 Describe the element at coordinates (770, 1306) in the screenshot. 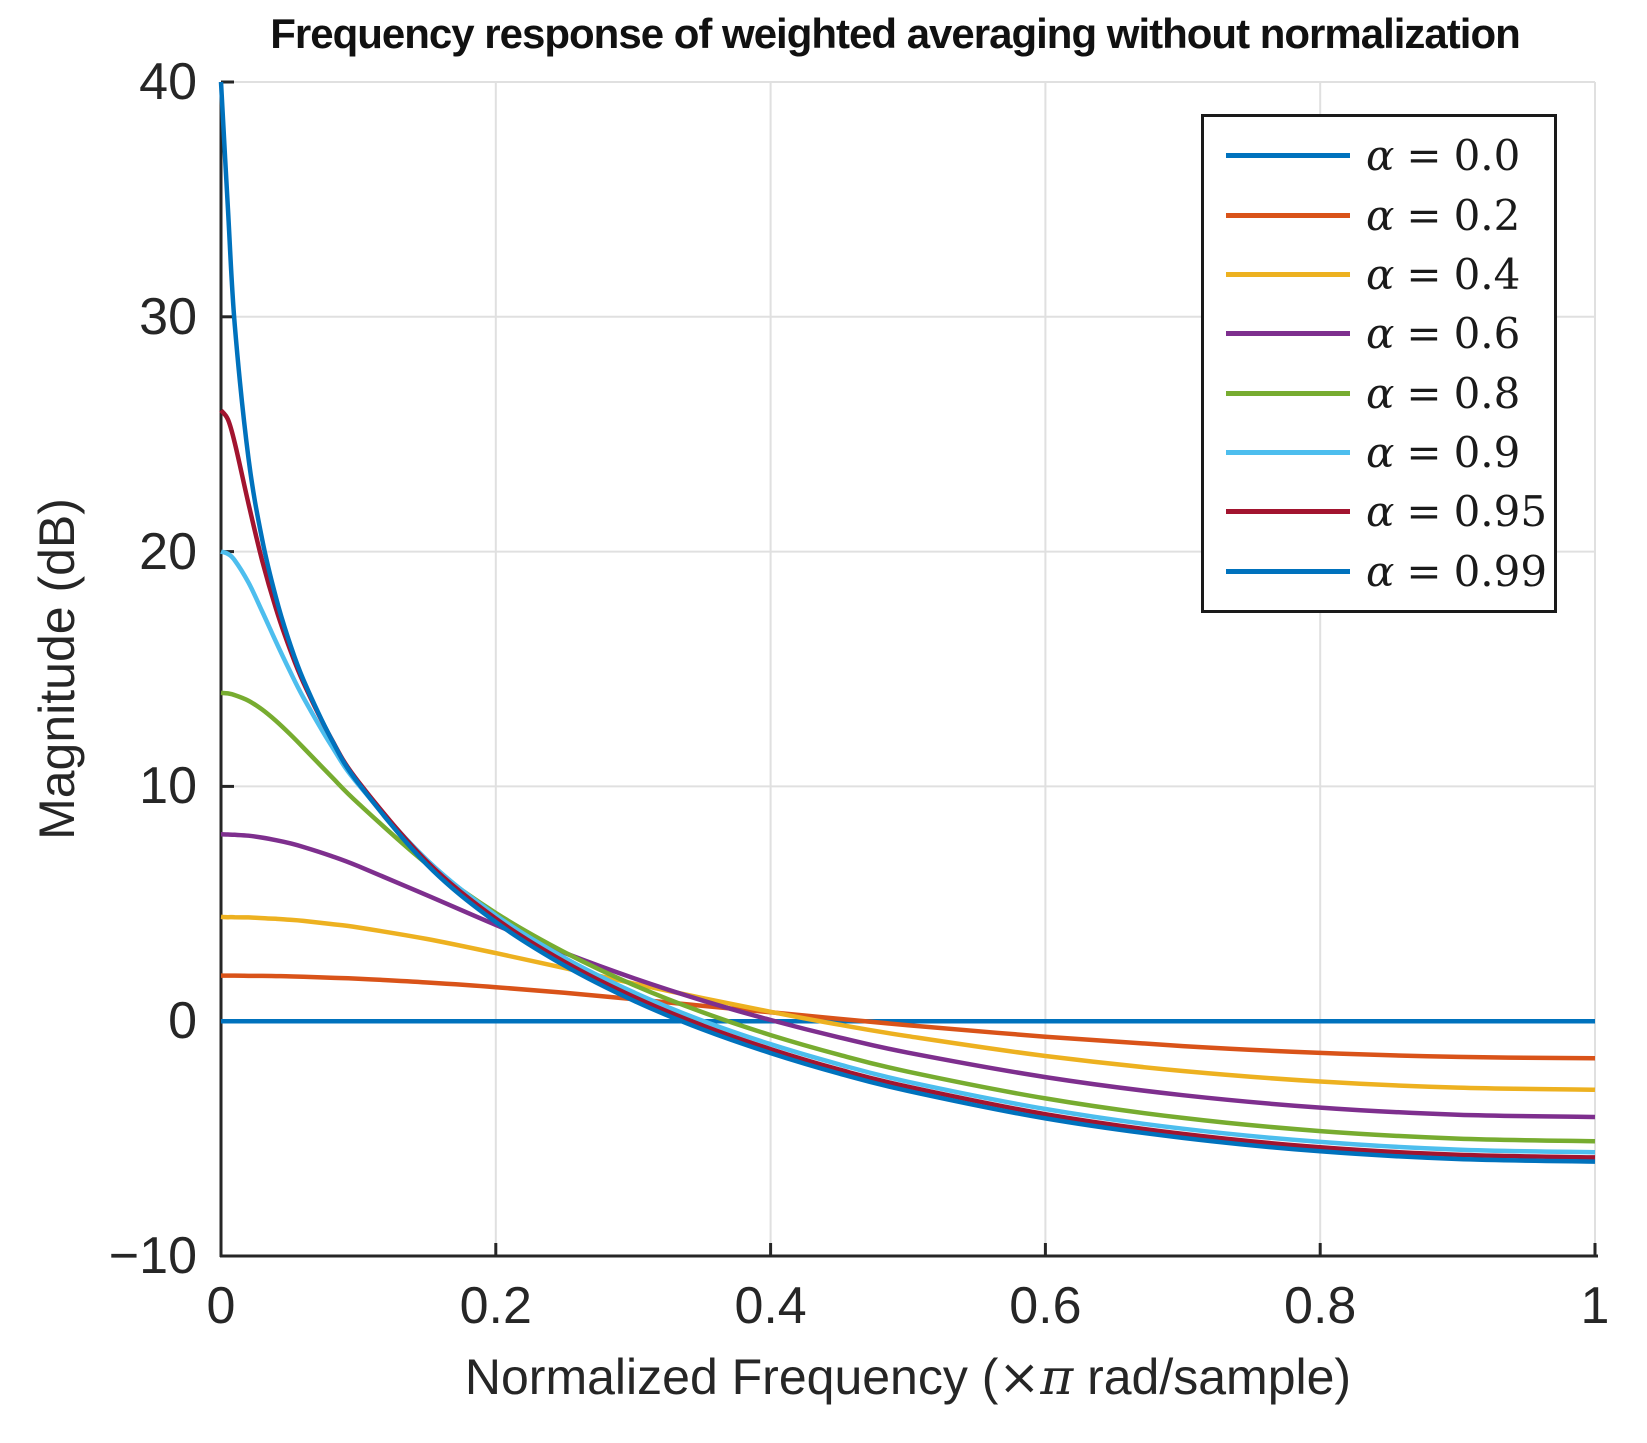

I see `x-tick-label: 0.4` at that location.